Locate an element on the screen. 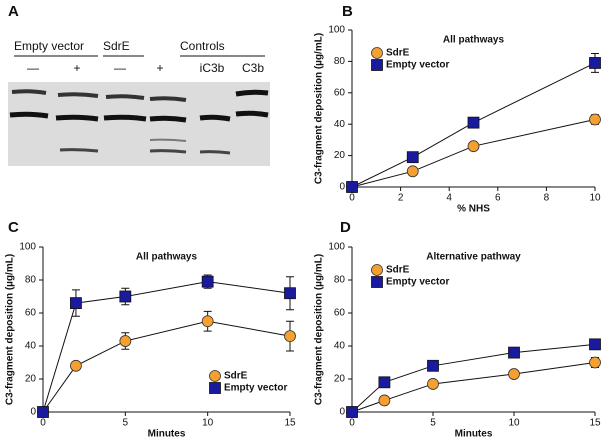  lane-label: C3b is located at coordinates (253, 68).